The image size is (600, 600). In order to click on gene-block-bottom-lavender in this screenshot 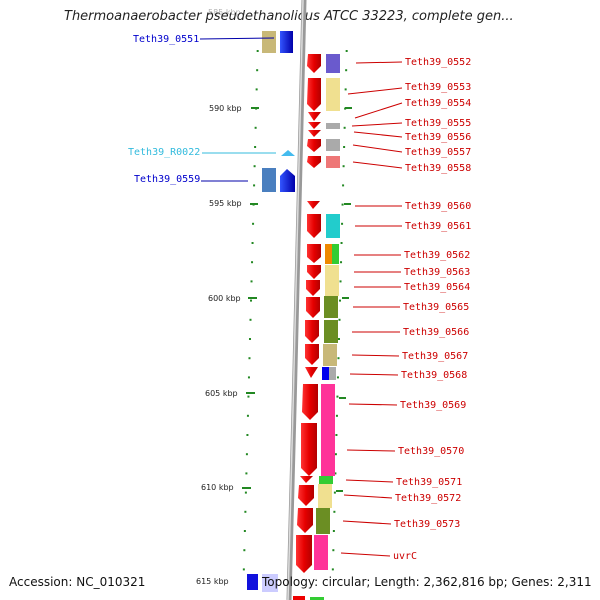, I will do `click(270, 583)`.